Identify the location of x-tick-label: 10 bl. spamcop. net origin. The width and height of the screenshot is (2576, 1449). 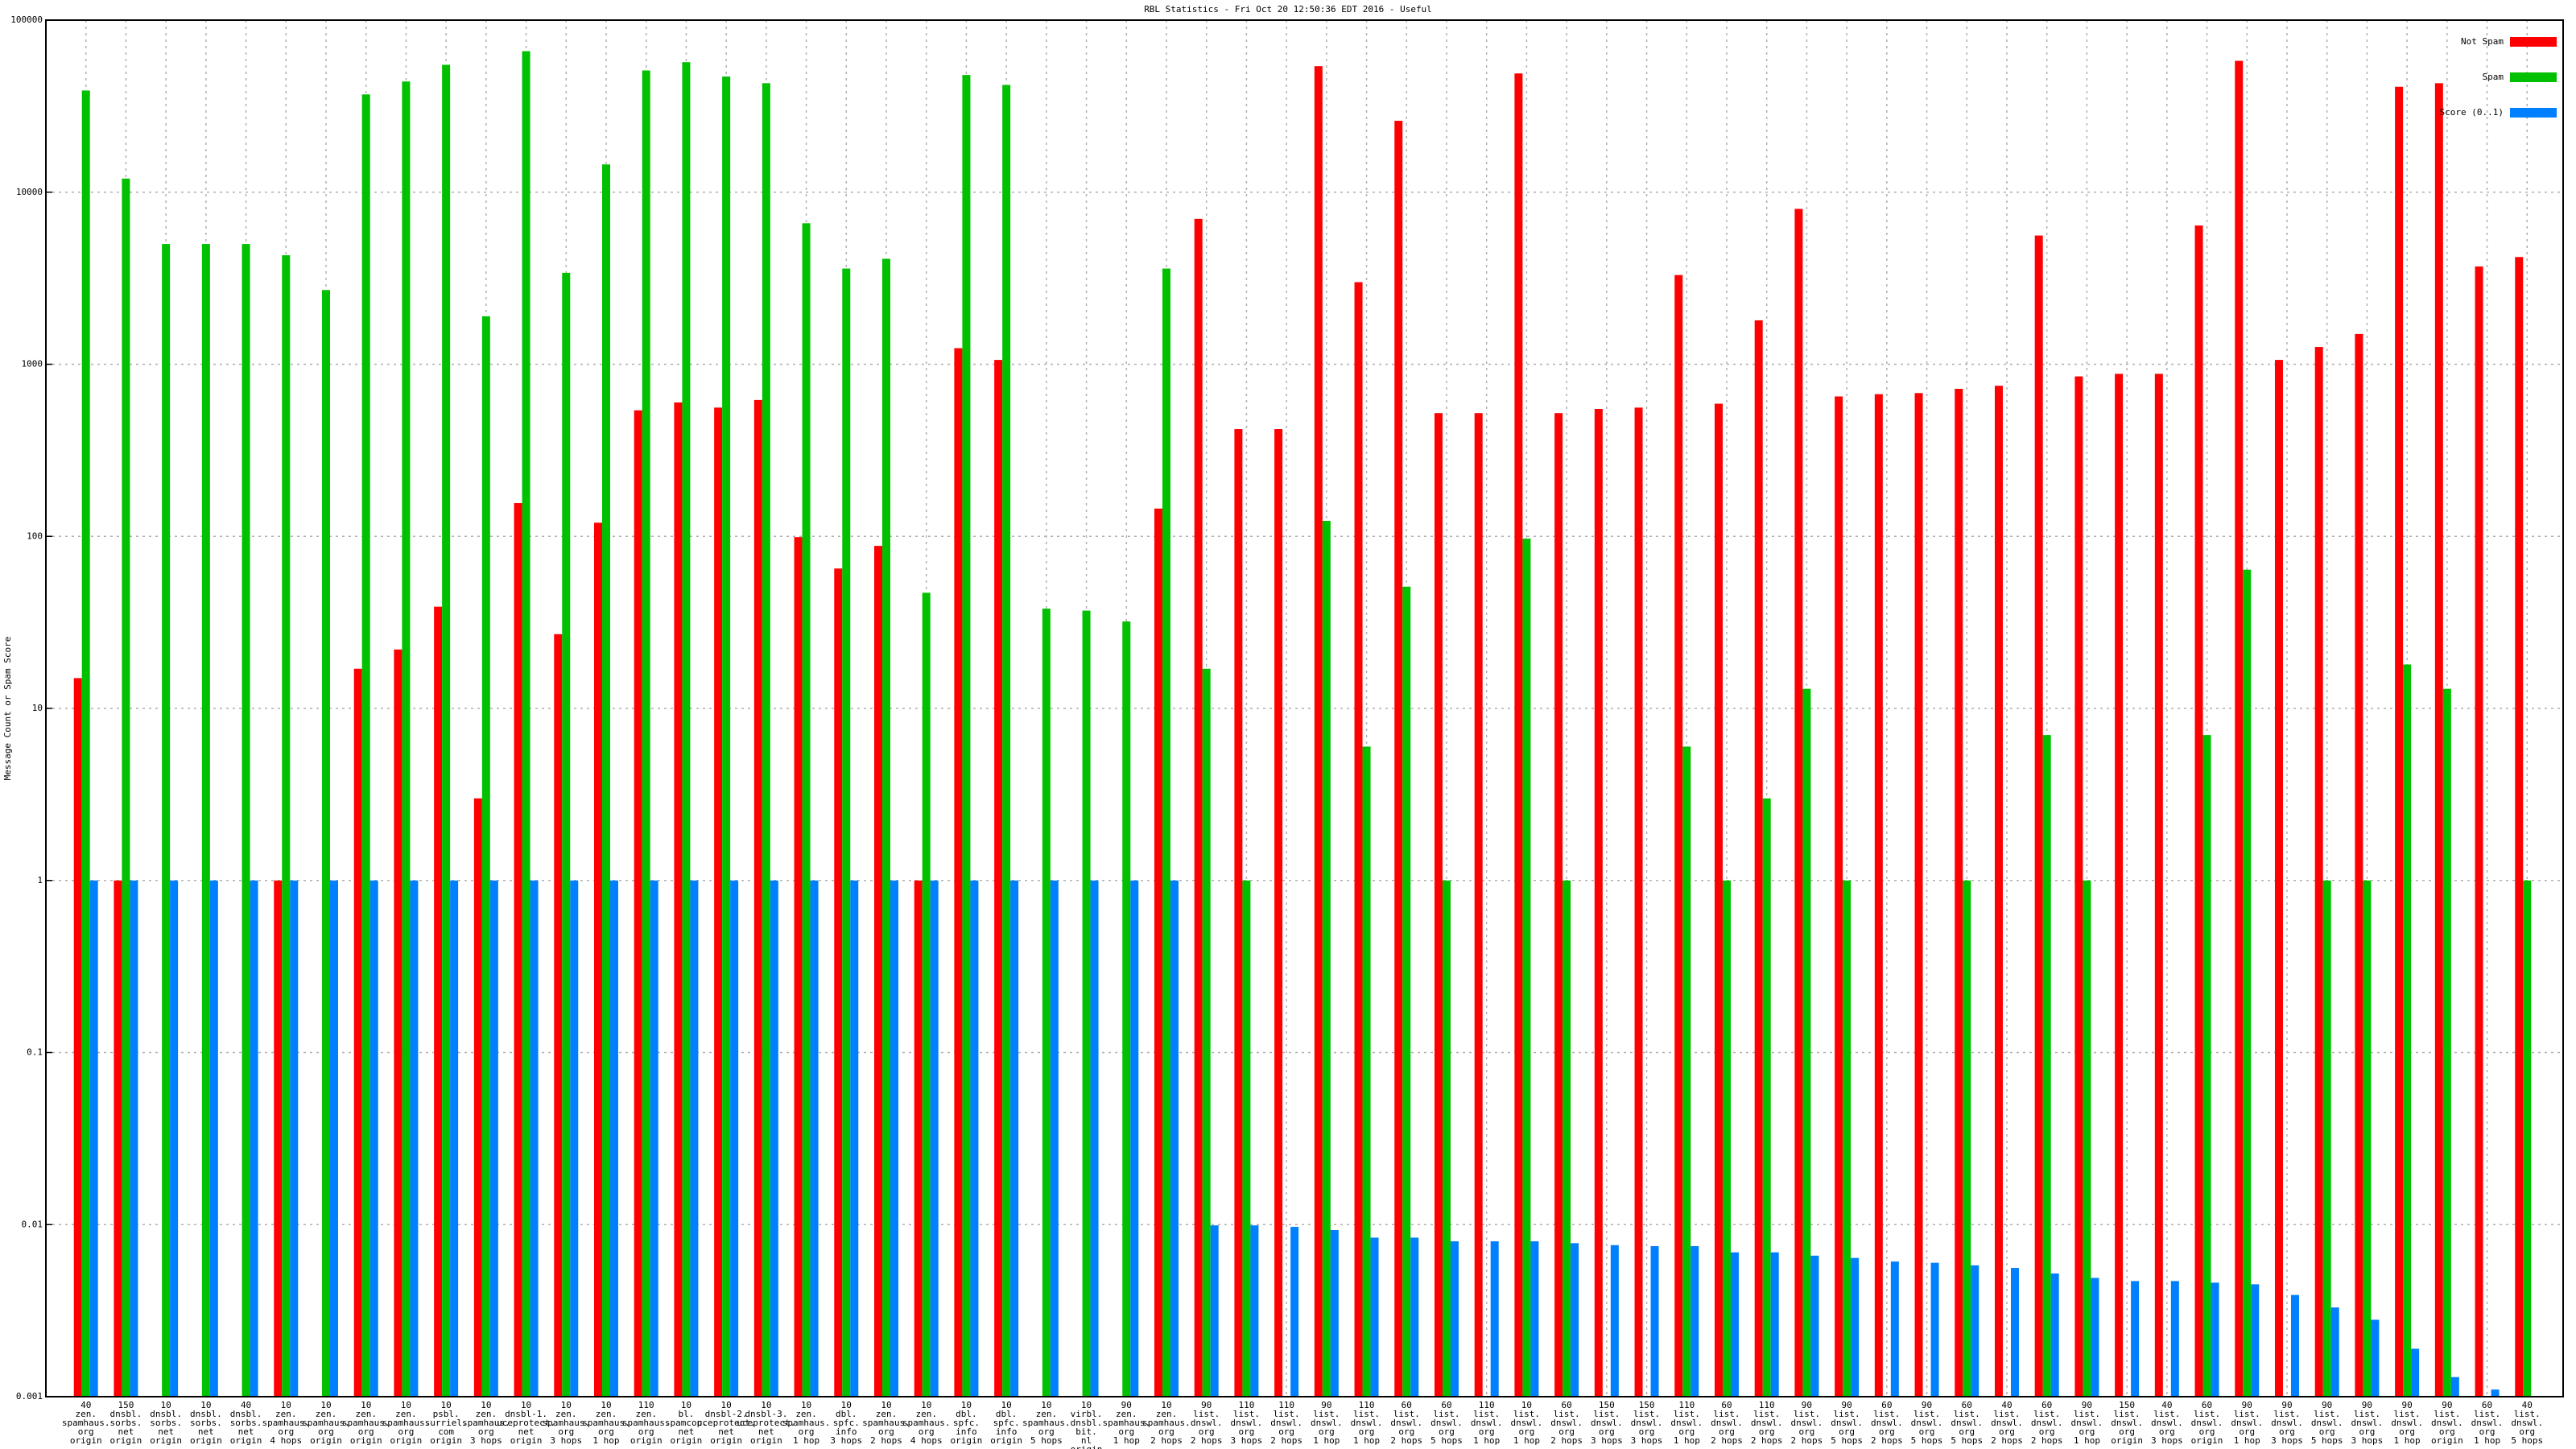
(686, 1423).